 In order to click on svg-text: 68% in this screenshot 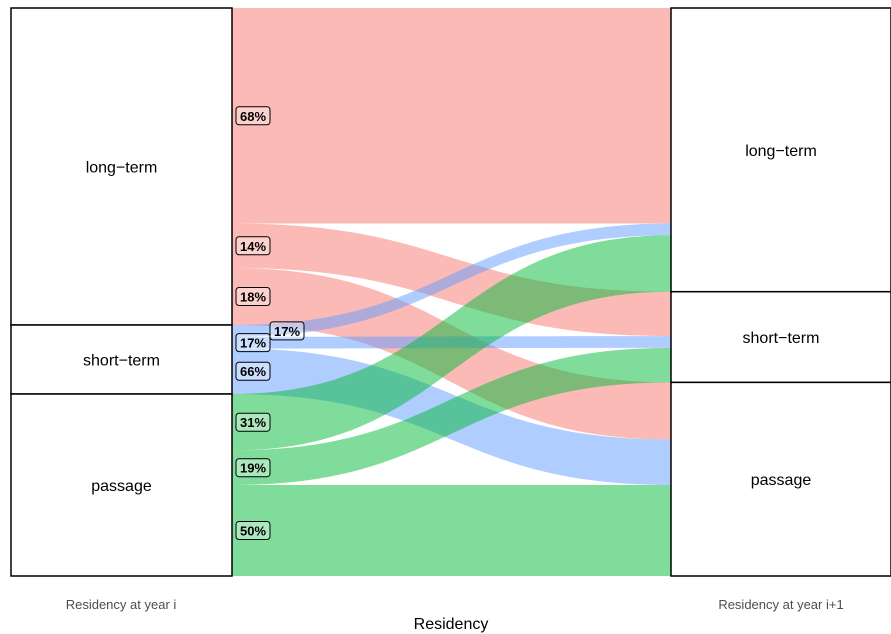, I will do `click(253, 116)`.